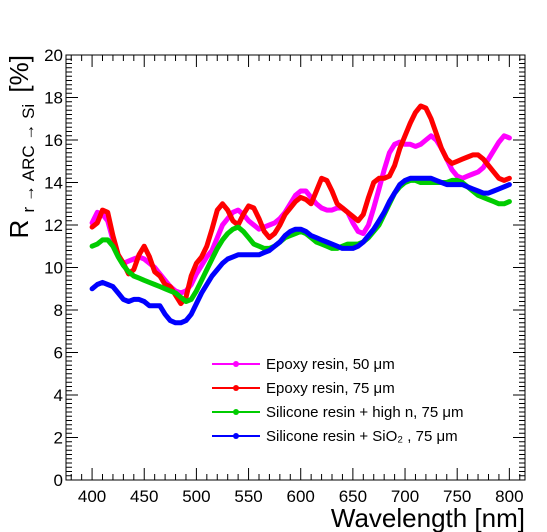 The height and width of the screenshot is (532, 547). Describe the element at coordinates (509, 496) in the screenshot. I see `x-tick-label: 800` at that location.